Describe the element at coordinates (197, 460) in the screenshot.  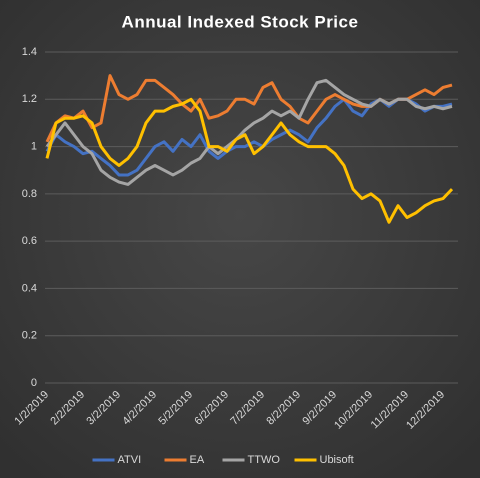
I see `legend-label: EA` at that location.